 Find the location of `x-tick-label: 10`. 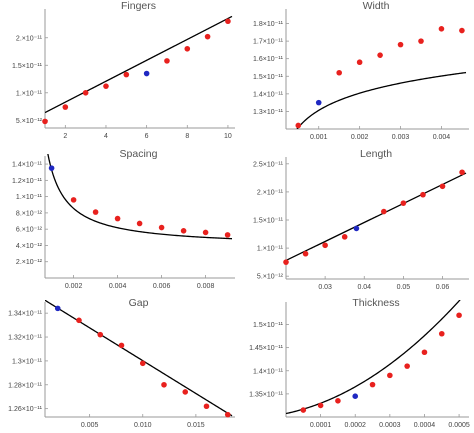

x-tick-label: 10 is located at coordinates (228, 136).